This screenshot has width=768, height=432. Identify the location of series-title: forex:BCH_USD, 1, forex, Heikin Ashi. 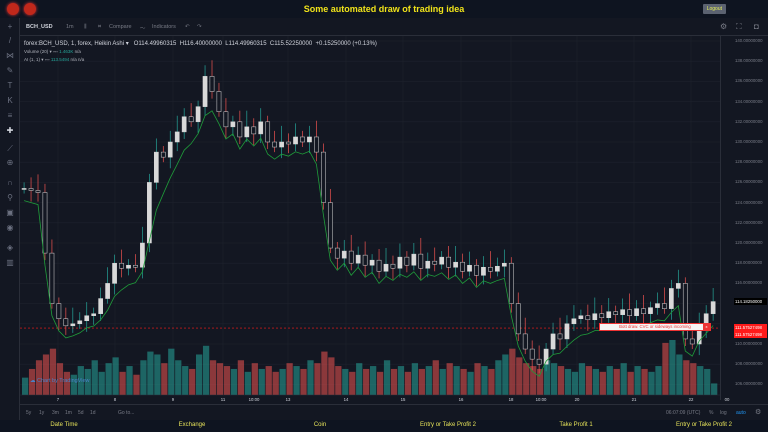
(74, 44).